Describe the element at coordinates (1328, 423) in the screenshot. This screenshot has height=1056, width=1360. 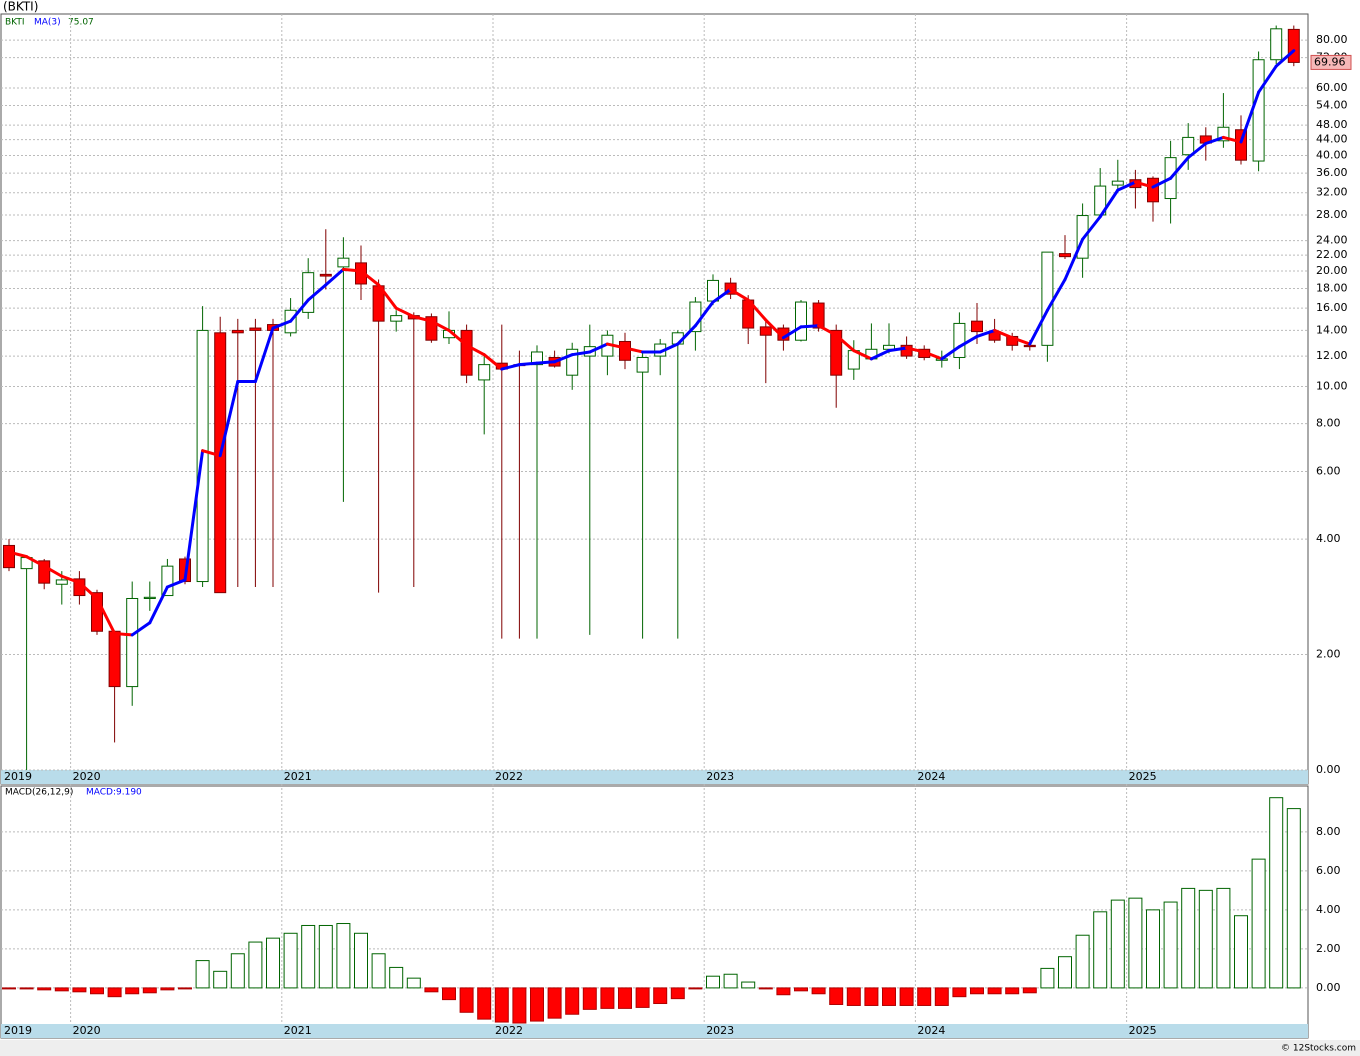
I see `y-tick-label: 8.00` at that location.